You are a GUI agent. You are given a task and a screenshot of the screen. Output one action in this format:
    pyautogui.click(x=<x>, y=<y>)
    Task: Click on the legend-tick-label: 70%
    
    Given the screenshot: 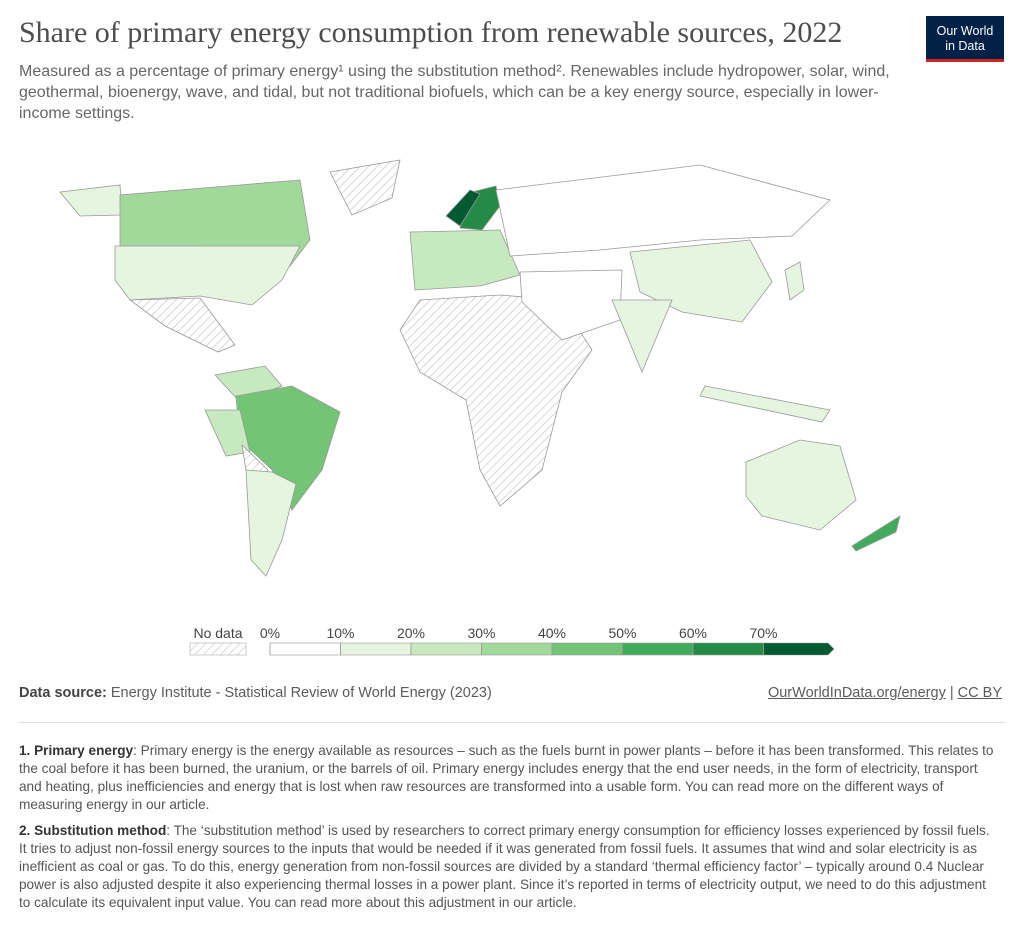 What is the action you would take?
    pyautogui.click(x=763, y=633)
    